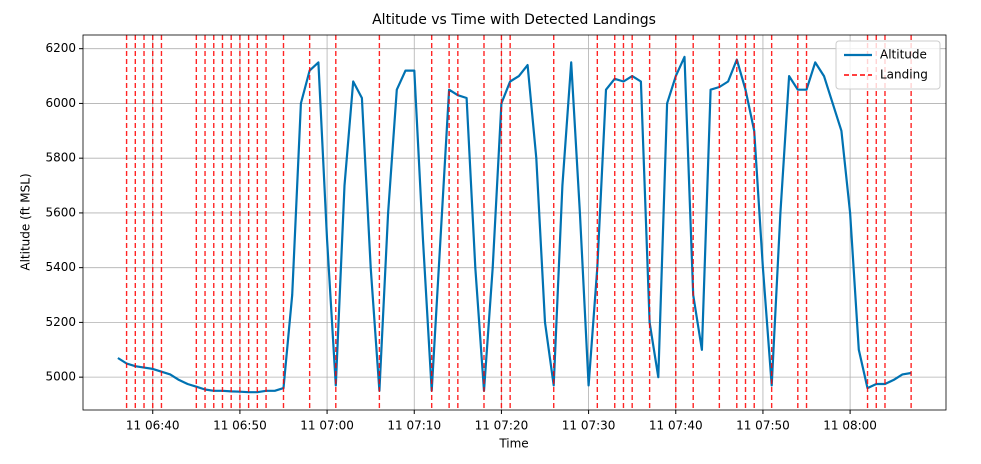 The width and height of the screenshot is (981, 464). Describe the element at coordinates (60, 48) in the screenshot. I see `y-tick-label: 6200` at that location.